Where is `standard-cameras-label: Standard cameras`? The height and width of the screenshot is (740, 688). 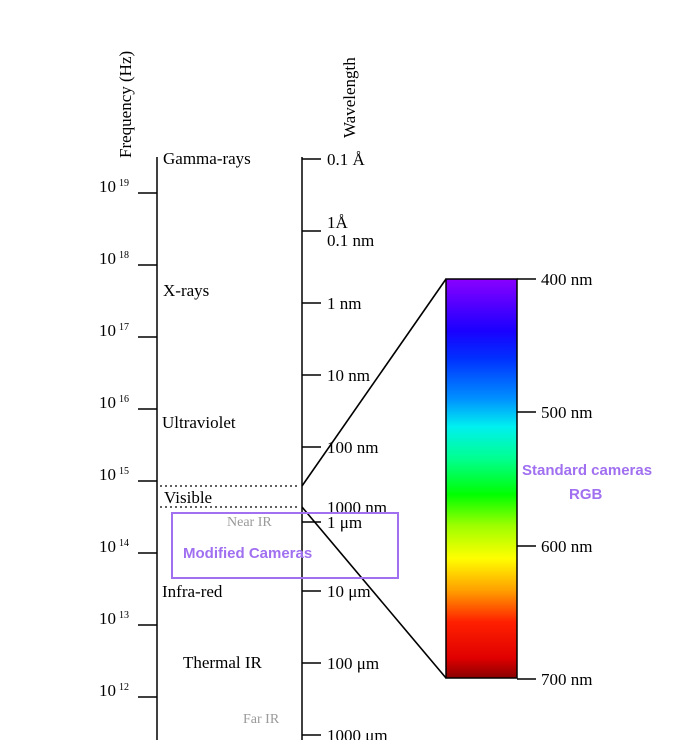
standard-cameras-label: Standard cameras is located at coordinates (587, 470).